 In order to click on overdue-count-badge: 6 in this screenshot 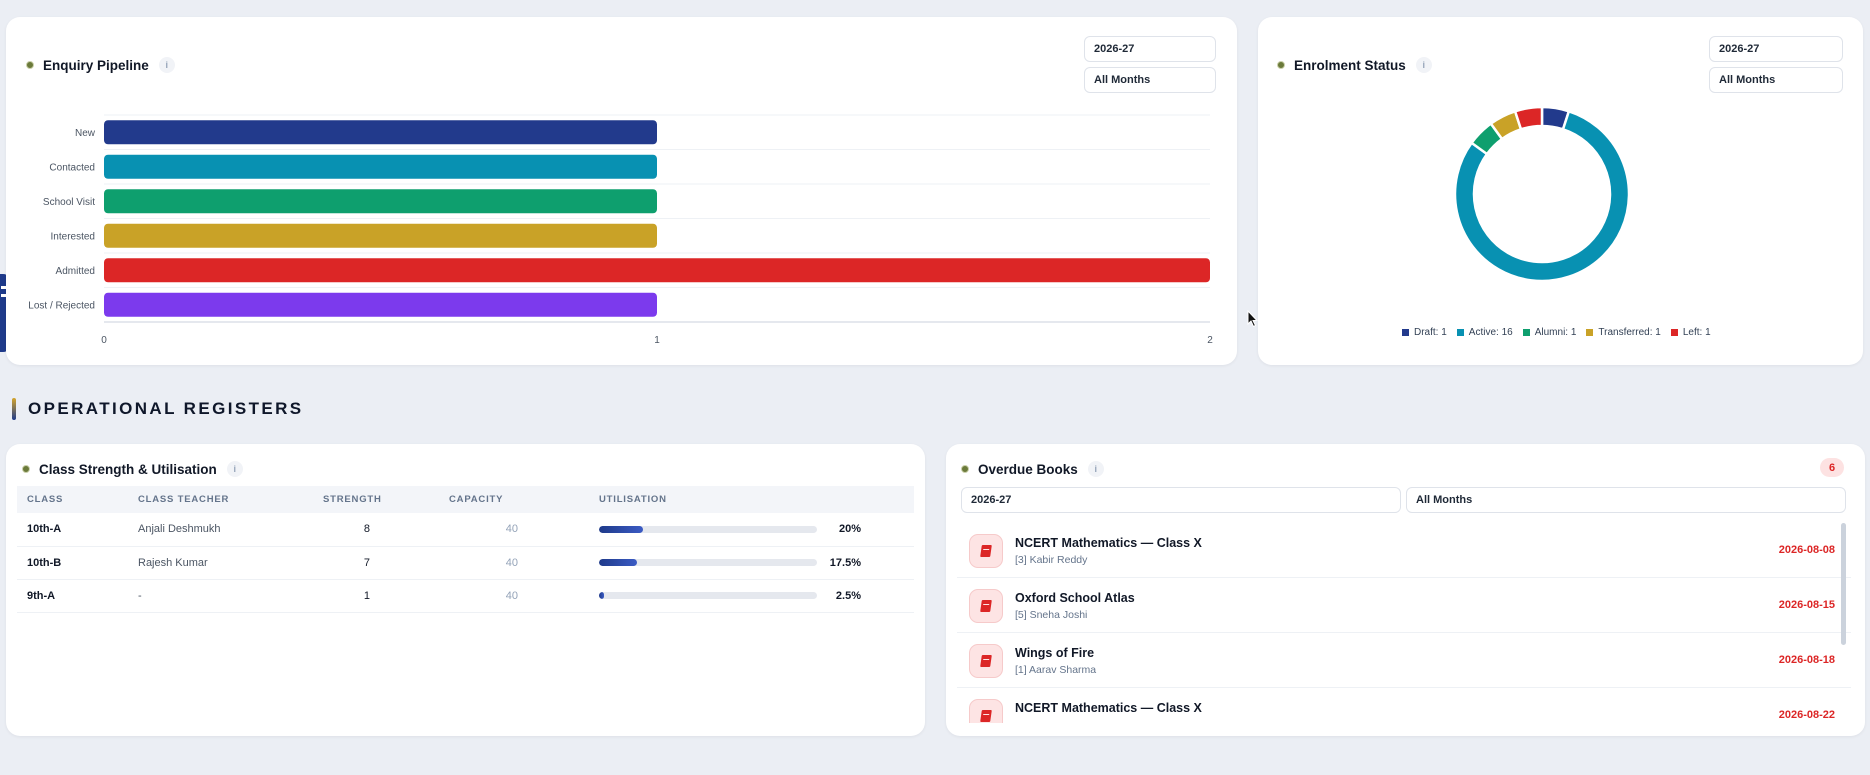, I will do `click(1832, 467)`.